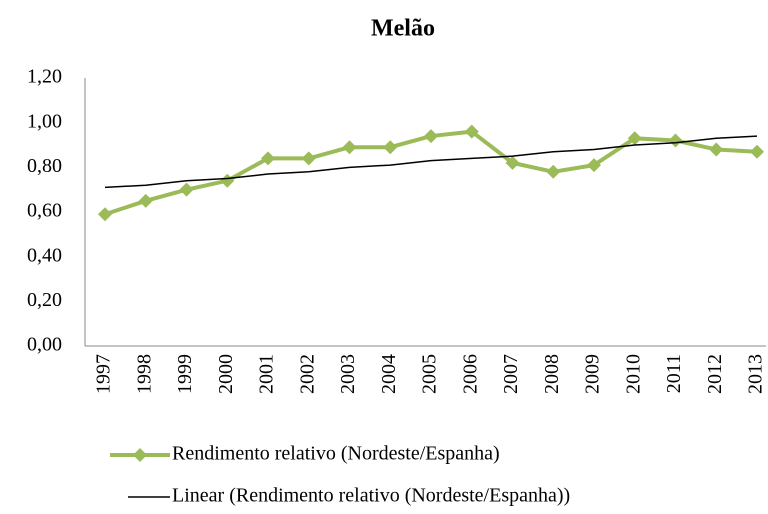  I want to click on x-tick-label: 2003, so click(348, 374).